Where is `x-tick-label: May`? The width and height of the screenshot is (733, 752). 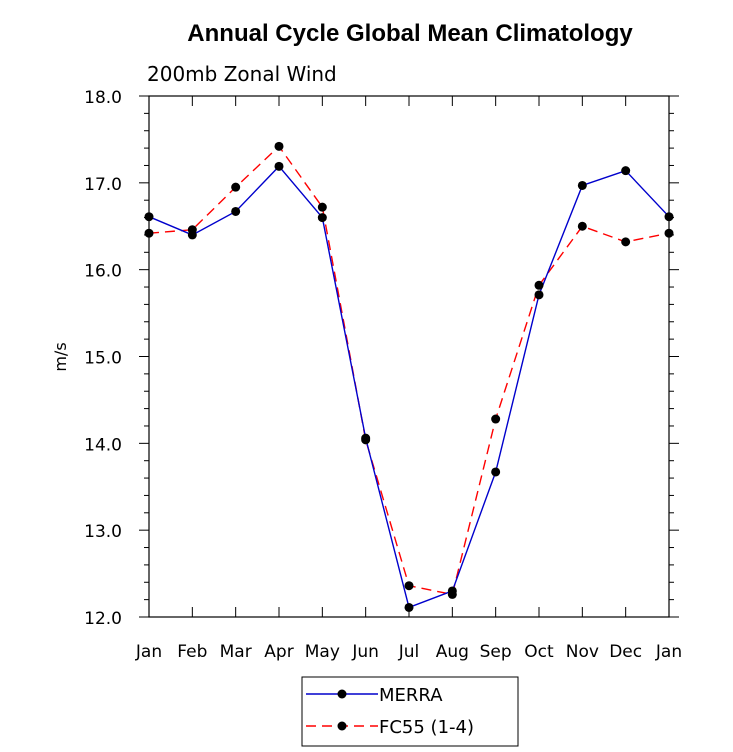 x-tick-label: May is located at coordinates (322, 652).